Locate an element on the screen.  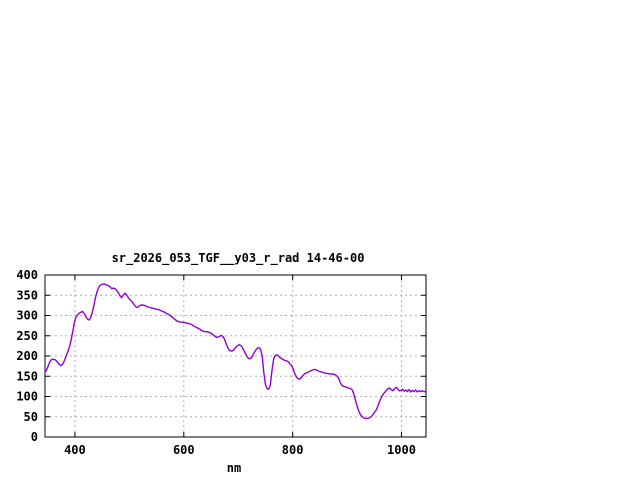
y-tick-label: 50 is located at coordinates (31, 417).